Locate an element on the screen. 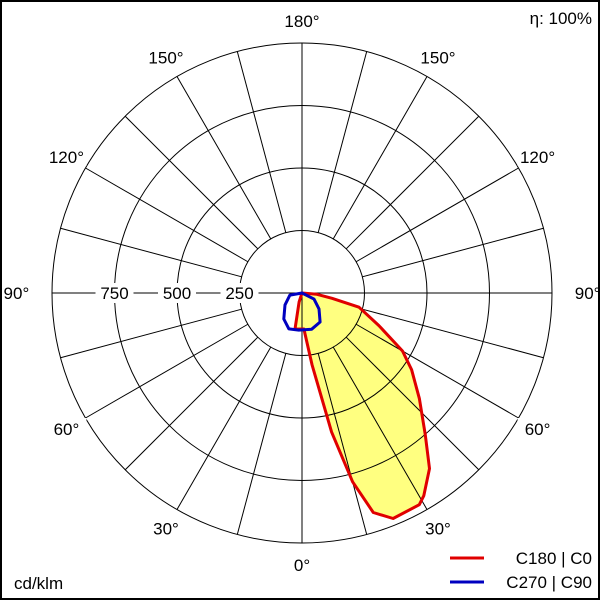  angle-label: 180° is located at coordinates (301, 21).